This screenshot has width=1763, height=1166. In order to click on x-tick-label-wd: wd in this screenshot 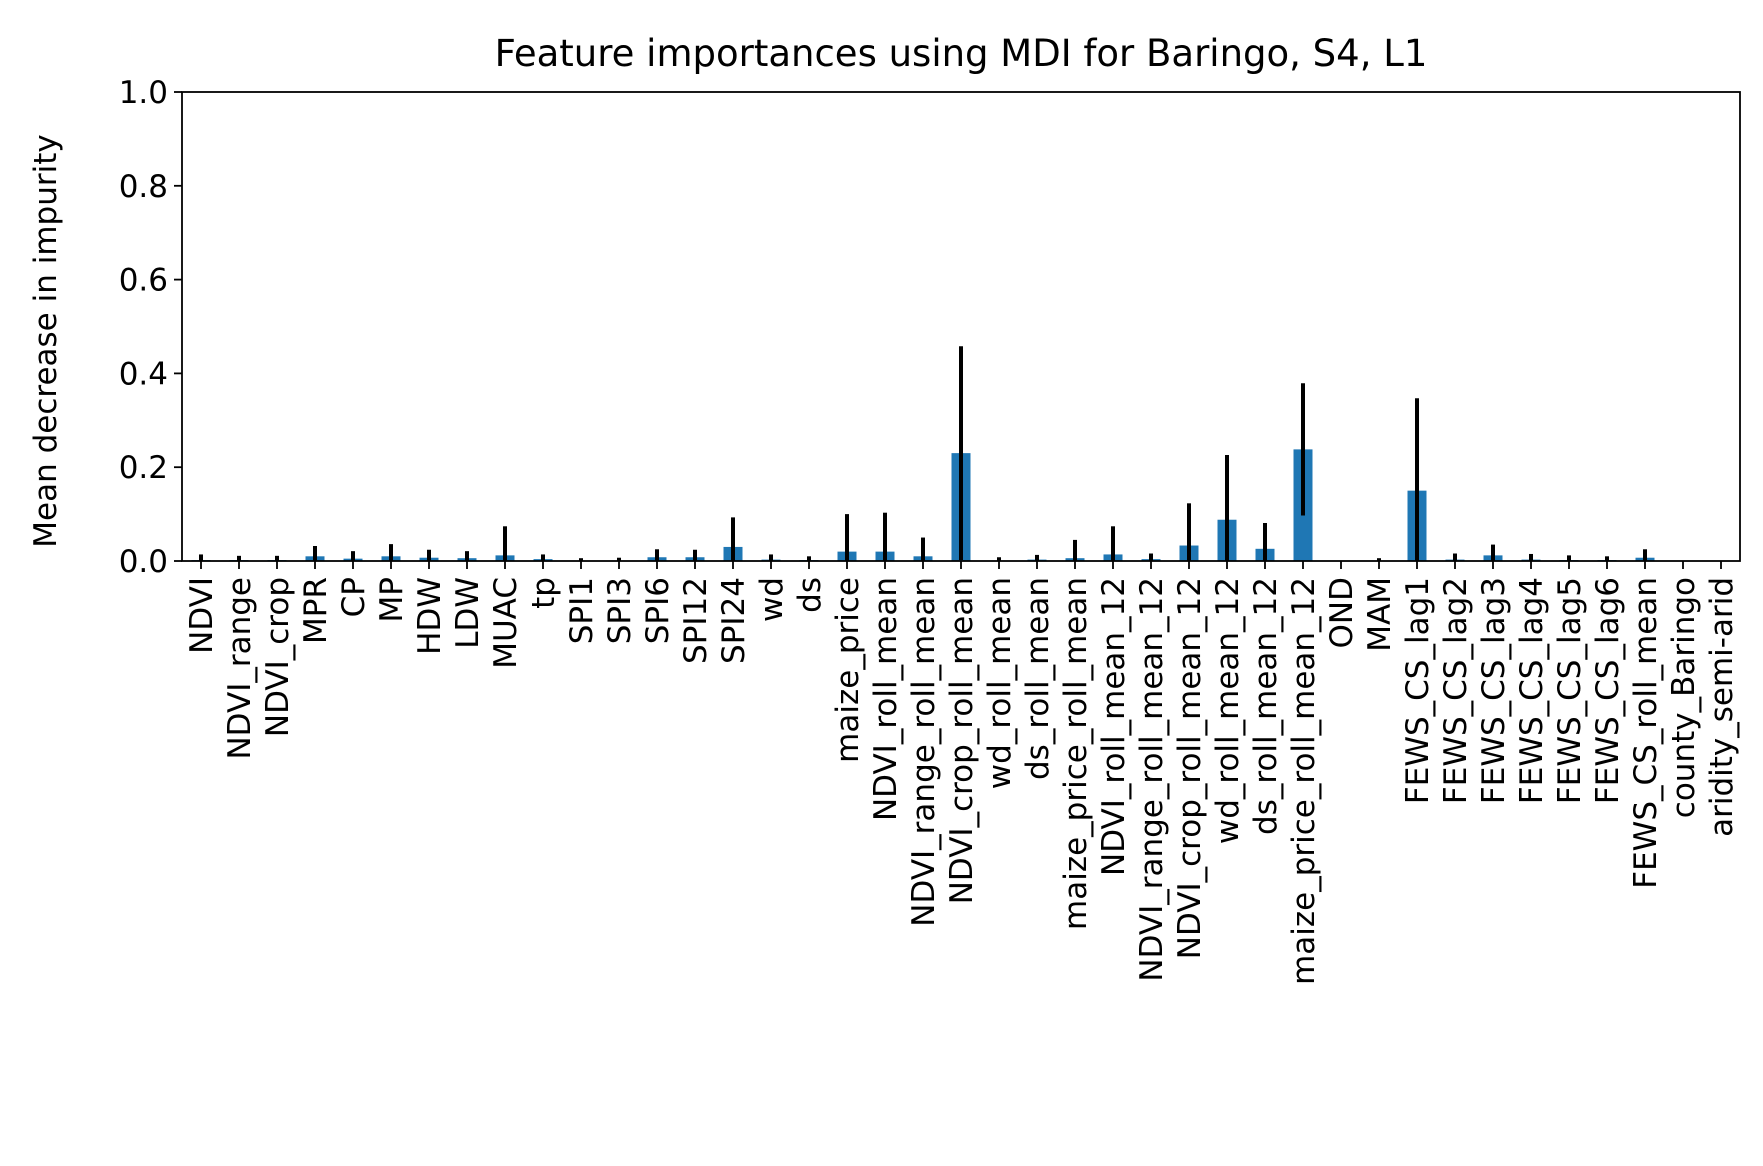, I will do `click(772, 599)`.